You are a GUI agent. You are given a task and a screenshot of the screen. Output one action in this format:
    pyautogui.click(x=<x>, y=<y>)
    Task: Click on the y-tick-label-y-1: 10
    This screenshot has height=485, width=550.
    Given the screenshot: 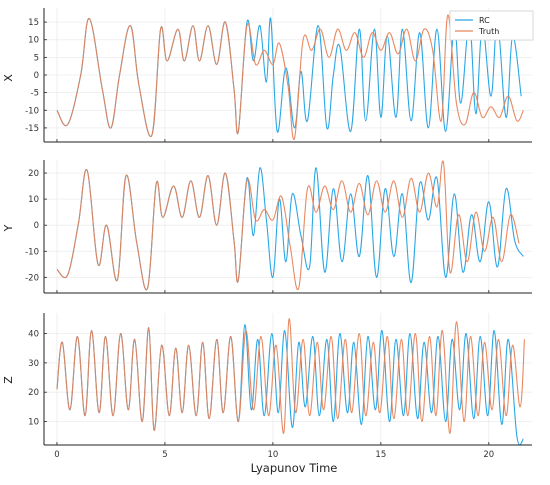 What is the action you would take?
    pyautogui.click(x=33, y=200)
    